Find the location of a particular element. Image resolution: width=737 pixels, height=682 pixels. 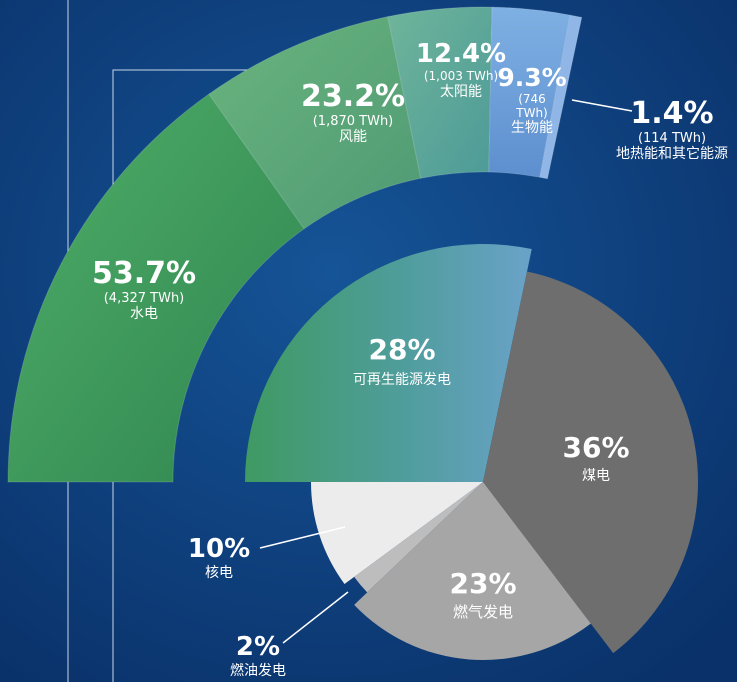

label-oil: 2% 燃油发电 is located at coordinates (258, 655).